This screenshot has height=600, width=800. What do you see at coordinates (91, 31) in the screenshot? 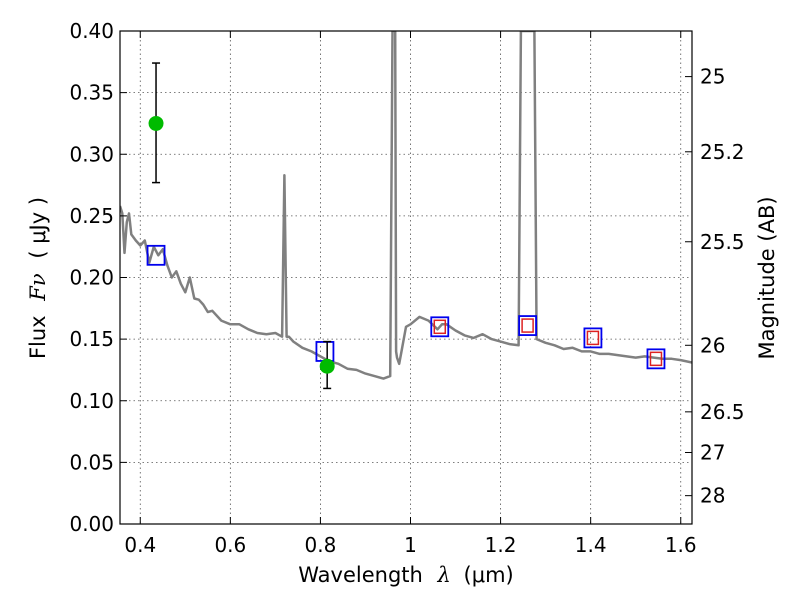
I see `y-tick-label: 0.40` at bounding box center [91, 31].